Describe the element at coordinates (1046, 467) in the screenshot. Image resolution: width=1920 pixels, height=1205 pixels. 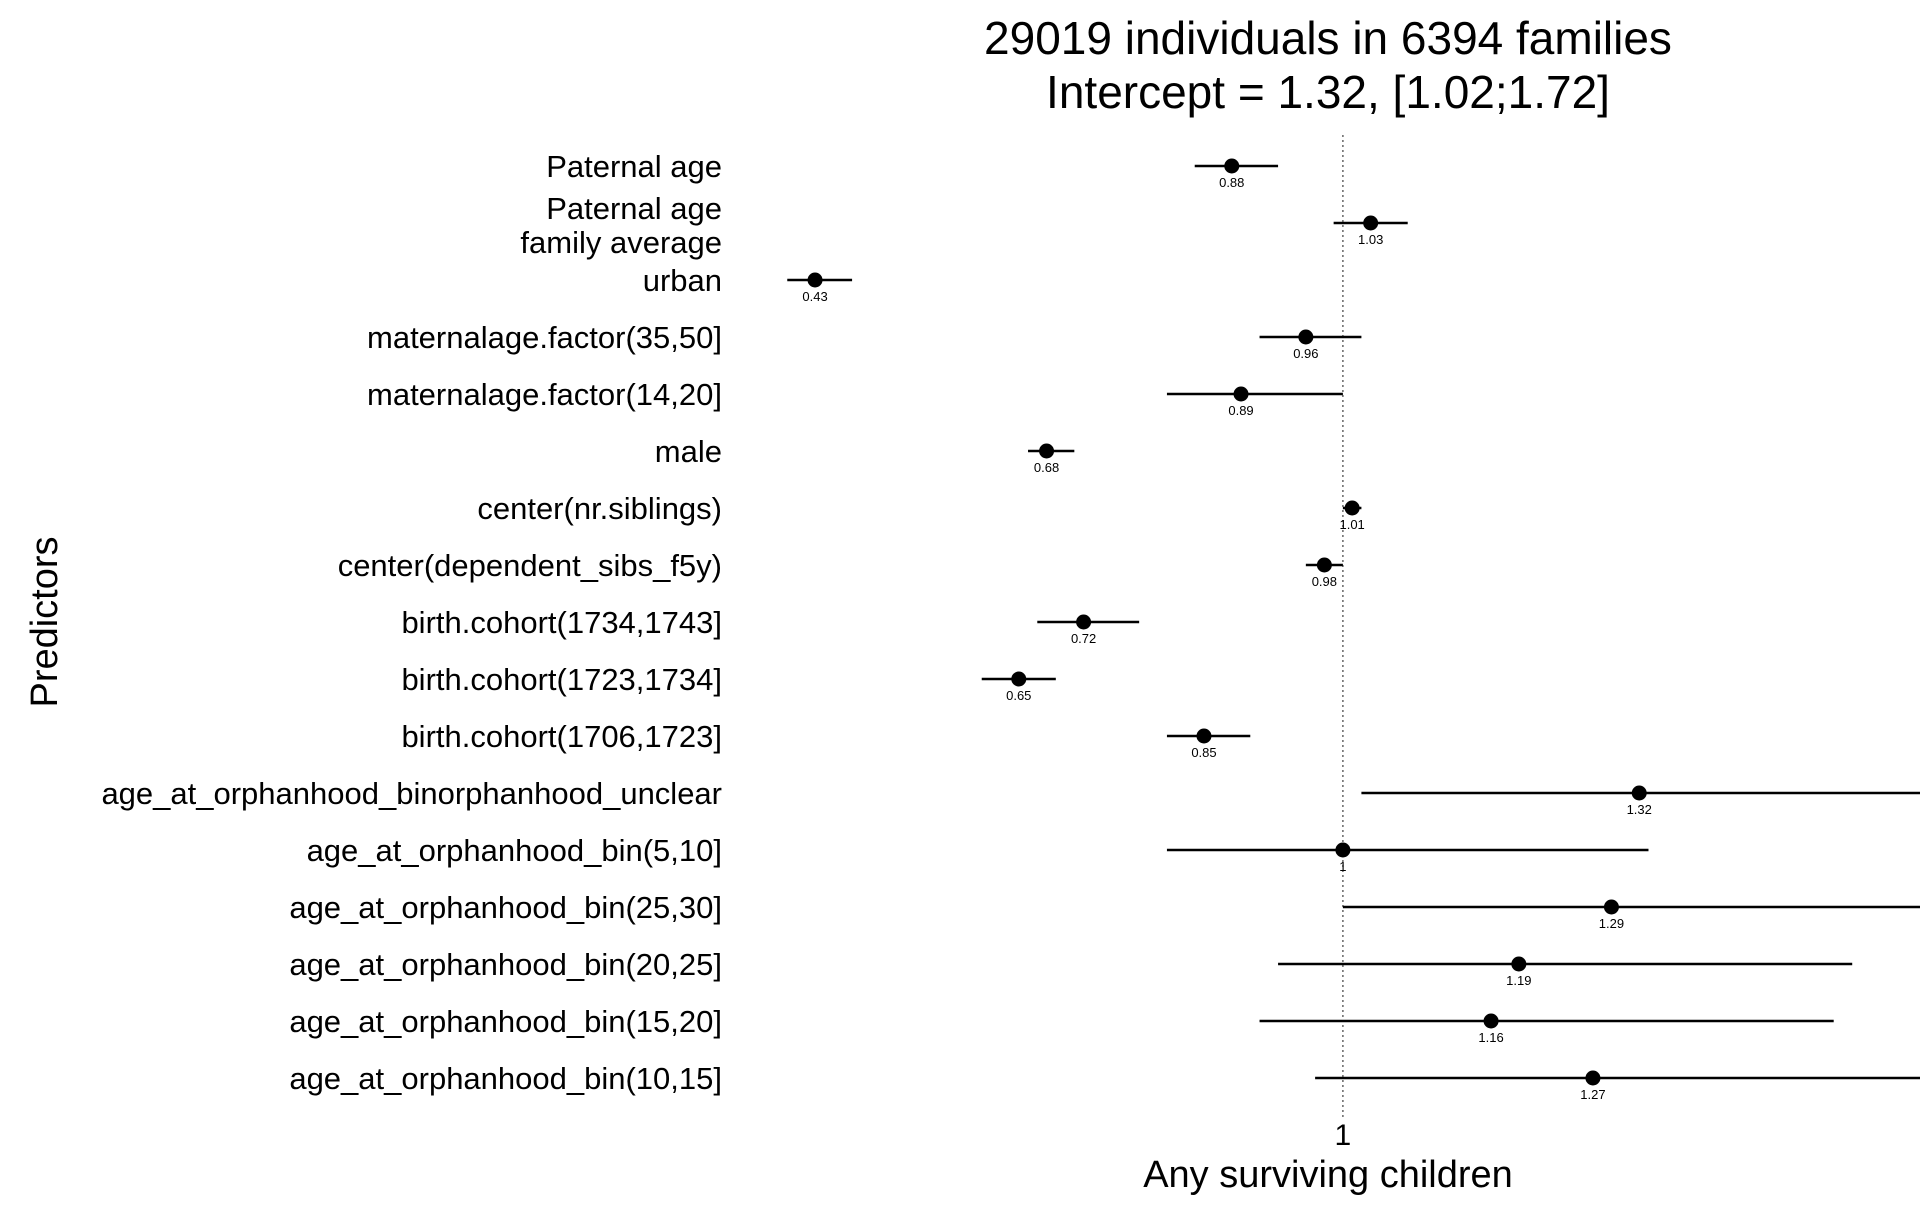
I see `value-label: 0.68` at that location.